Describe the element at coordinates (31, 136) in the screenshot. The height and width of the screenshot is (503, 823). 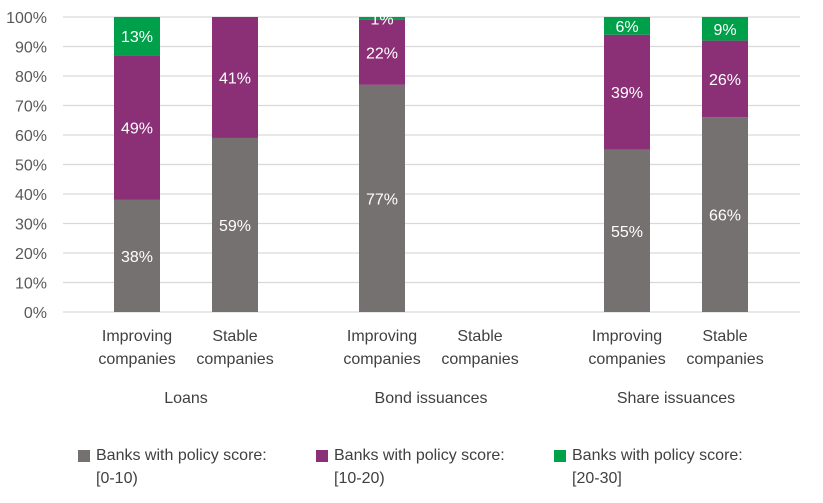
I see `y-tick-label: 60%` at that location.